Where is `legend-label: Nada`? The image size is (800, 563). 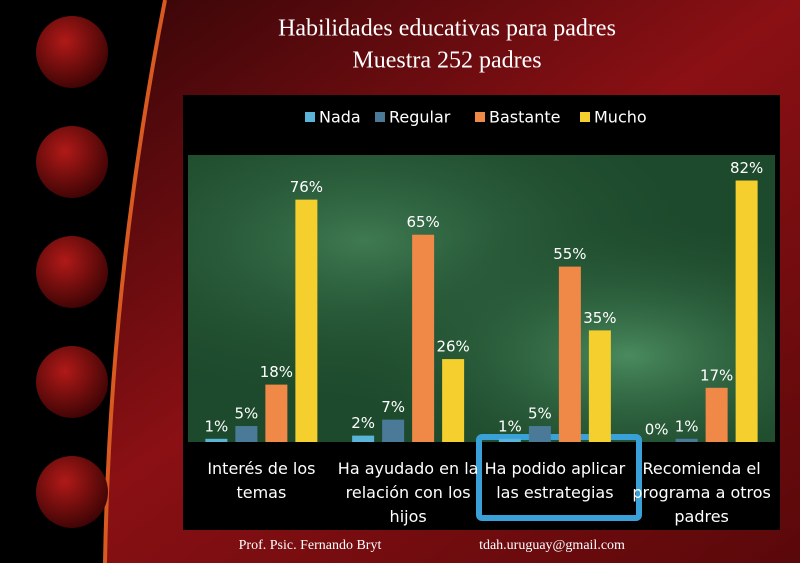
legend-label: Nada is located at coordinates (340, 117).